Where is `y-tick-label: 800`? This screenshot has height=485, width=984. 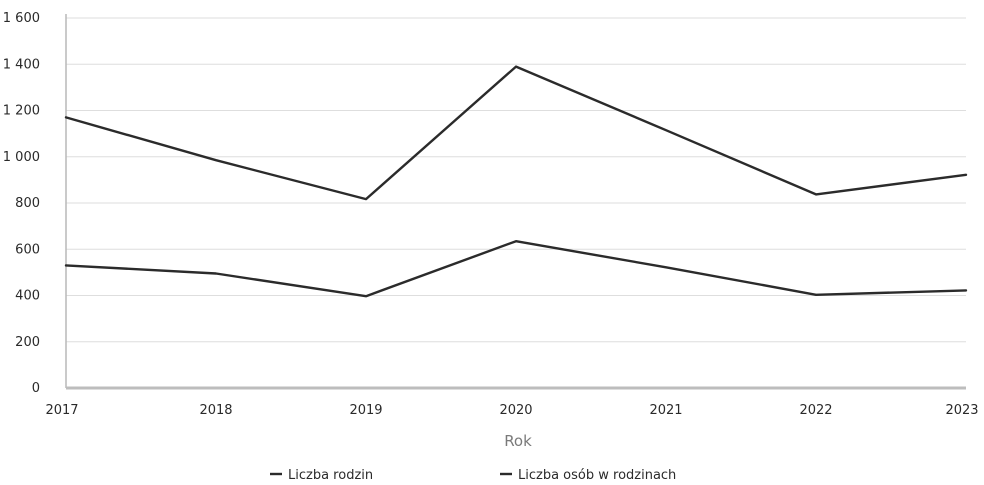
y-tick-label: 800 is located at coordinates (27, 203).